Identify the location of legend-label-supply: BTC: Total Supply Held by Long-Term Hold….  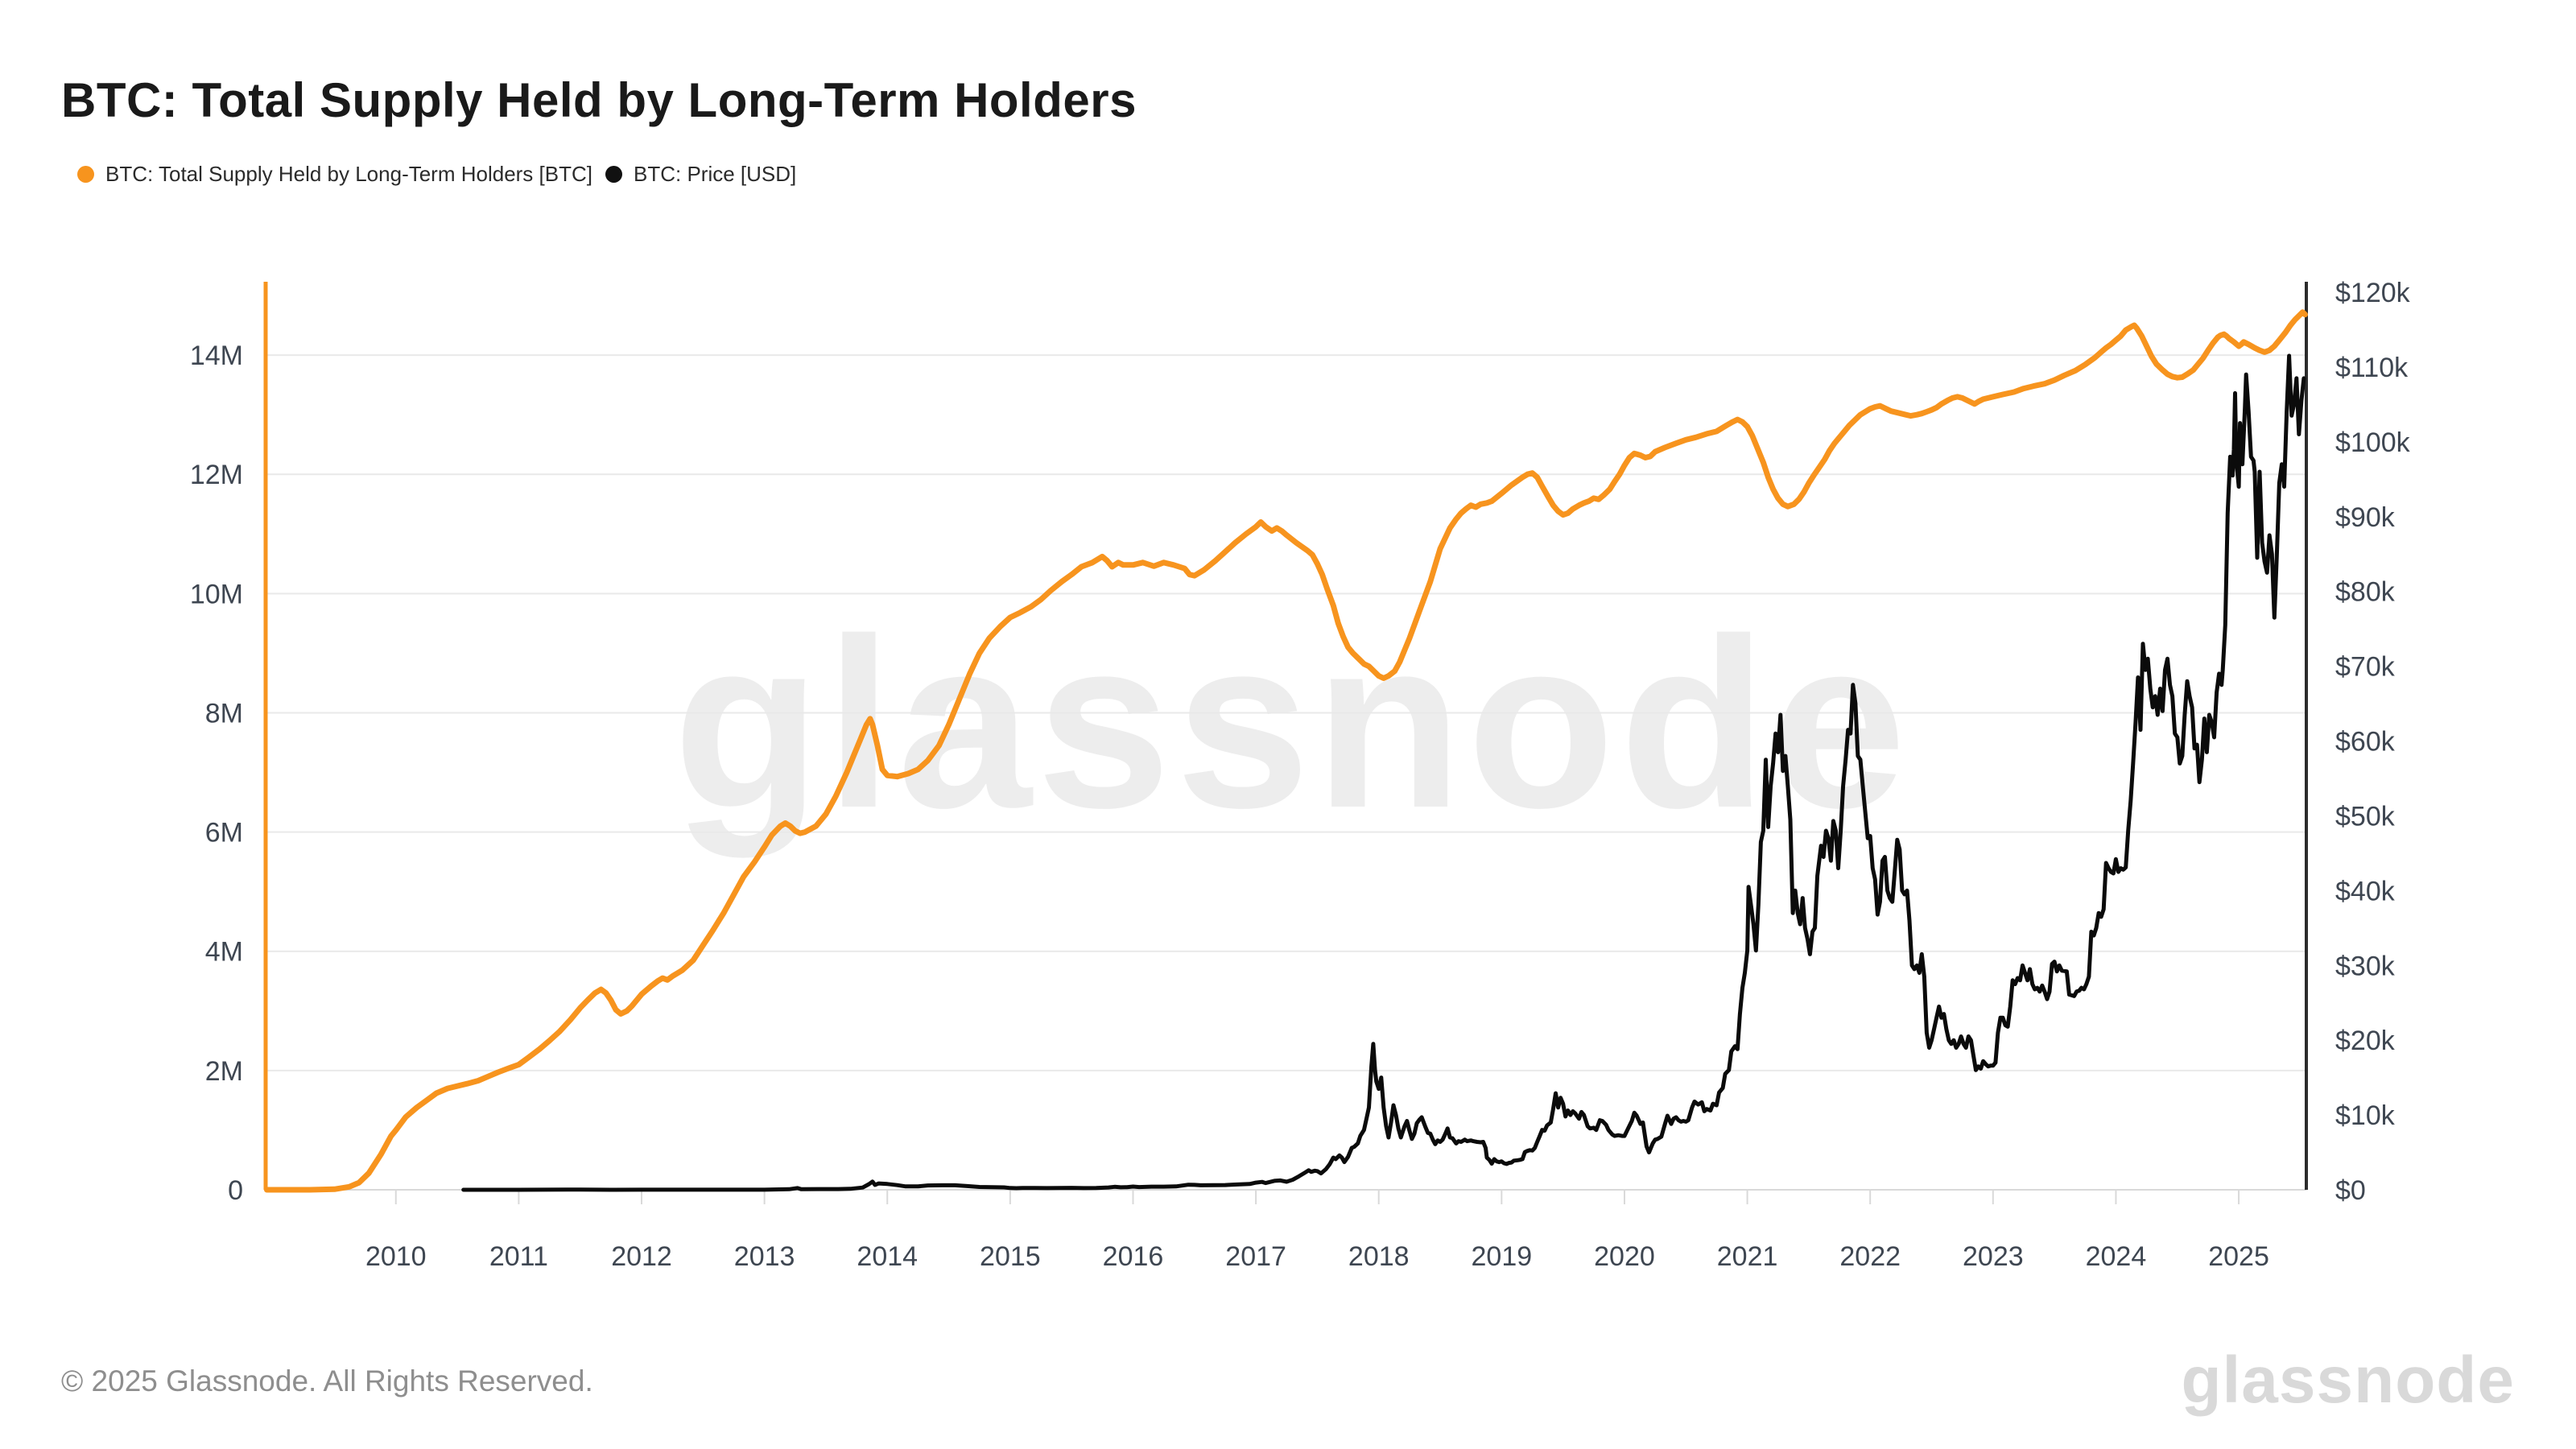
(348, 174).